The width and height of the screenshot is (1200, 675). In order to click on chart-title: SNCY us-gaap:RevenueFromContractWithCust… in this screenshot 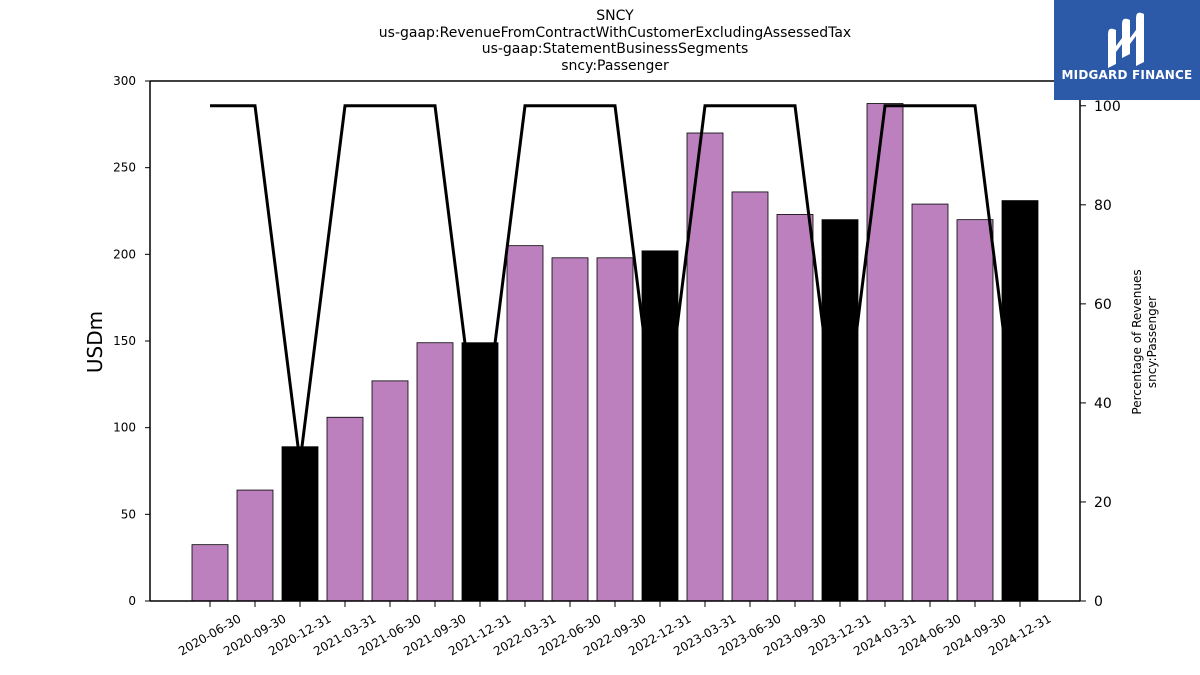, I will do `click(615, 41)`.